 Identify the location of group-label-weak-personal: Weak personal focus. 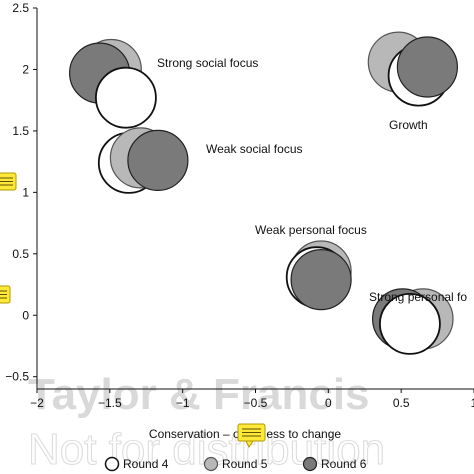
(311, 230).